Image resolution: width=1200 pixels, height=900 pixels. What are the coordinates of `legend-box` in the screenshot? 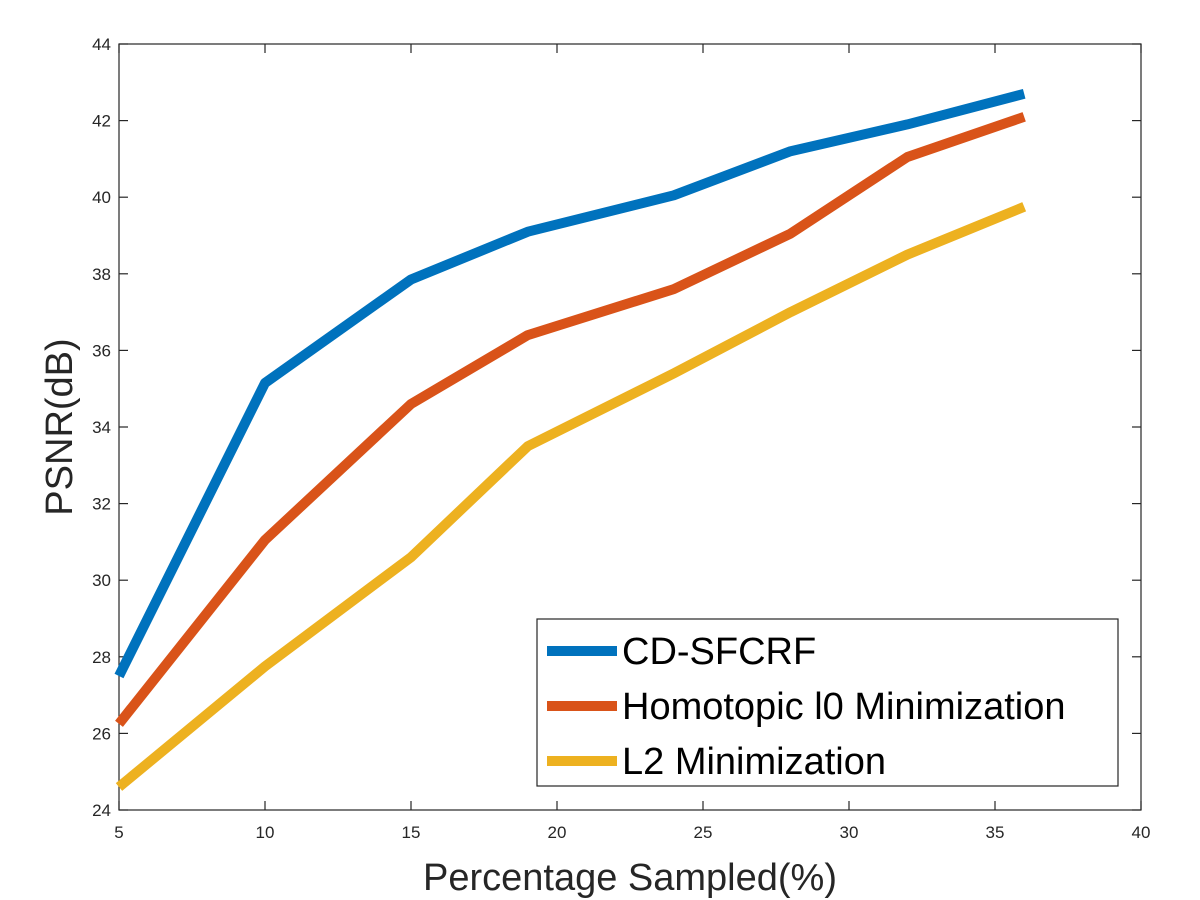 It's located at (827, 702).